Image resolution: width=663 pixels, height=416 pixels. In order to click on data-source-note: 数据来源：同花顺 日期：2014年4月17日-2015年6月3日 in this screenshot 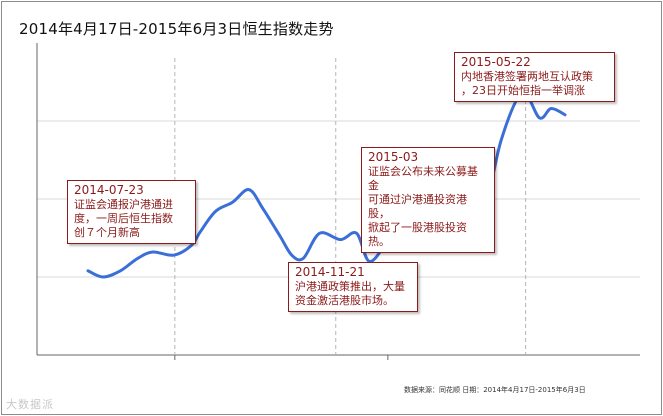, I will do `click(495, 390)`.